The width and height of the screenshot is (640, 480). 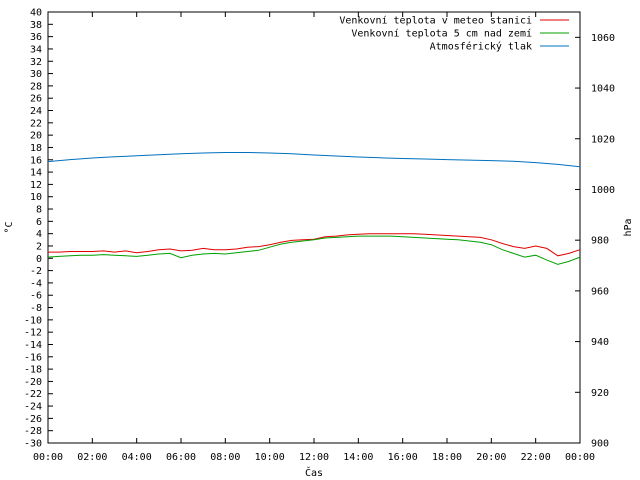 I want to click on x-tick-label: 02:00, so click(x=92, y=457).